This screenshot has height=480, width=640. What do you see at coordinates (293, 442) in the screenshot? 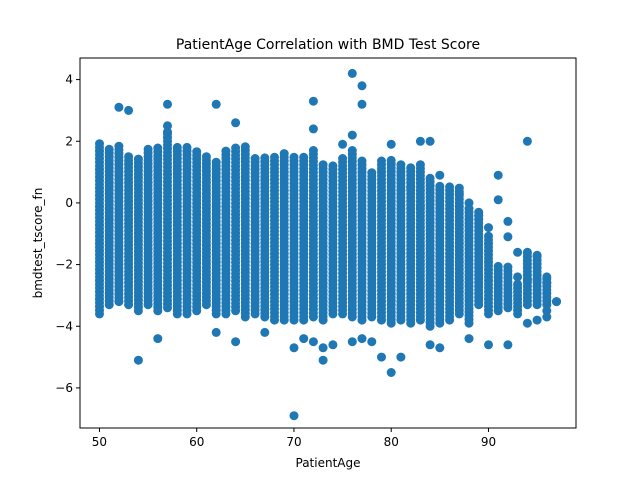
I see `x-tick-label: 70` at bounding box center [293, 442].